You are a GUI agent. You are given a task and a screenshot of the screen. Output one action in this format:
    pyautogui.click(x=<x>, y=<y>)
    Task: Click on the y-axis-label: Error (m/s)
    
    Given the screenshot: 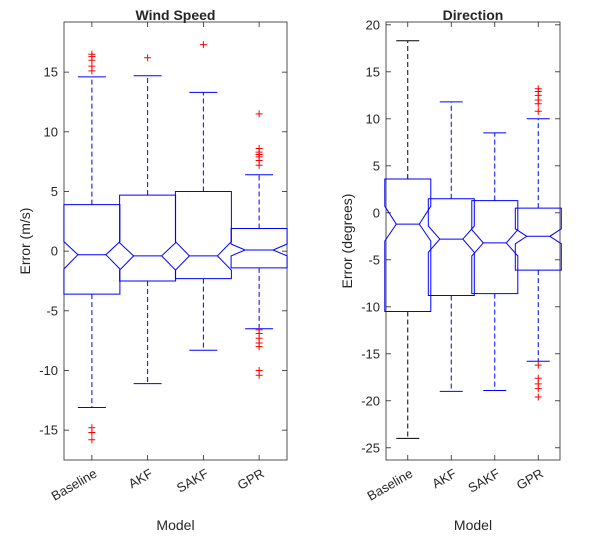 What is the action you would take?
    pyautogui.click(x=25, y=241)
    